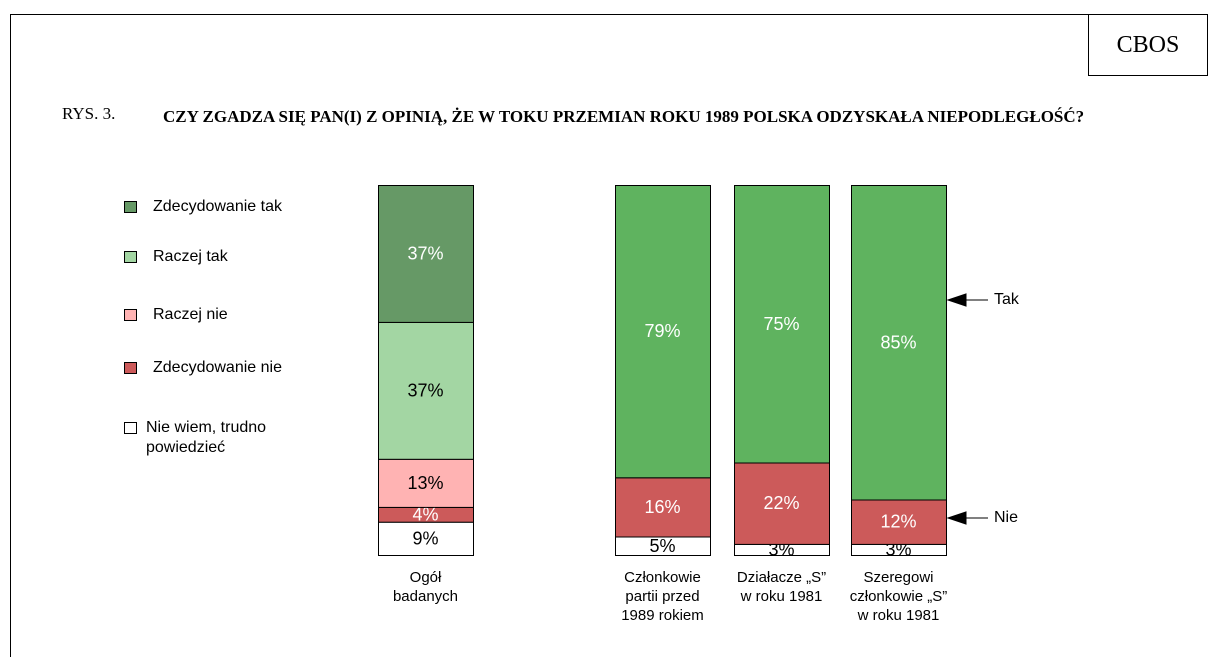 This screenshot has height=657, width=1208. Describe the element at coordinates (217, 206) in the screenshot. I see `legend-label: Zdecydowanie tak` at that location.